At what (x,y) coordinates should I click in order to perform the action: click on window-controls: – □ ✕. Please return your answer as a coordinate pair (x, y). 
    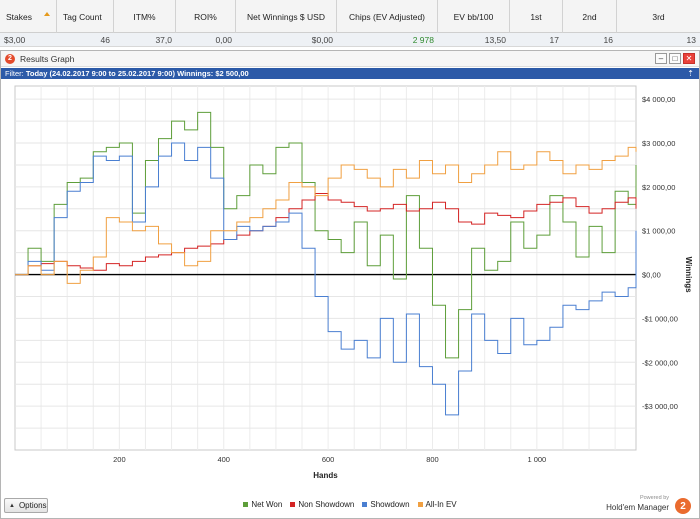
    Looking at the image, I should click on (675, 58).